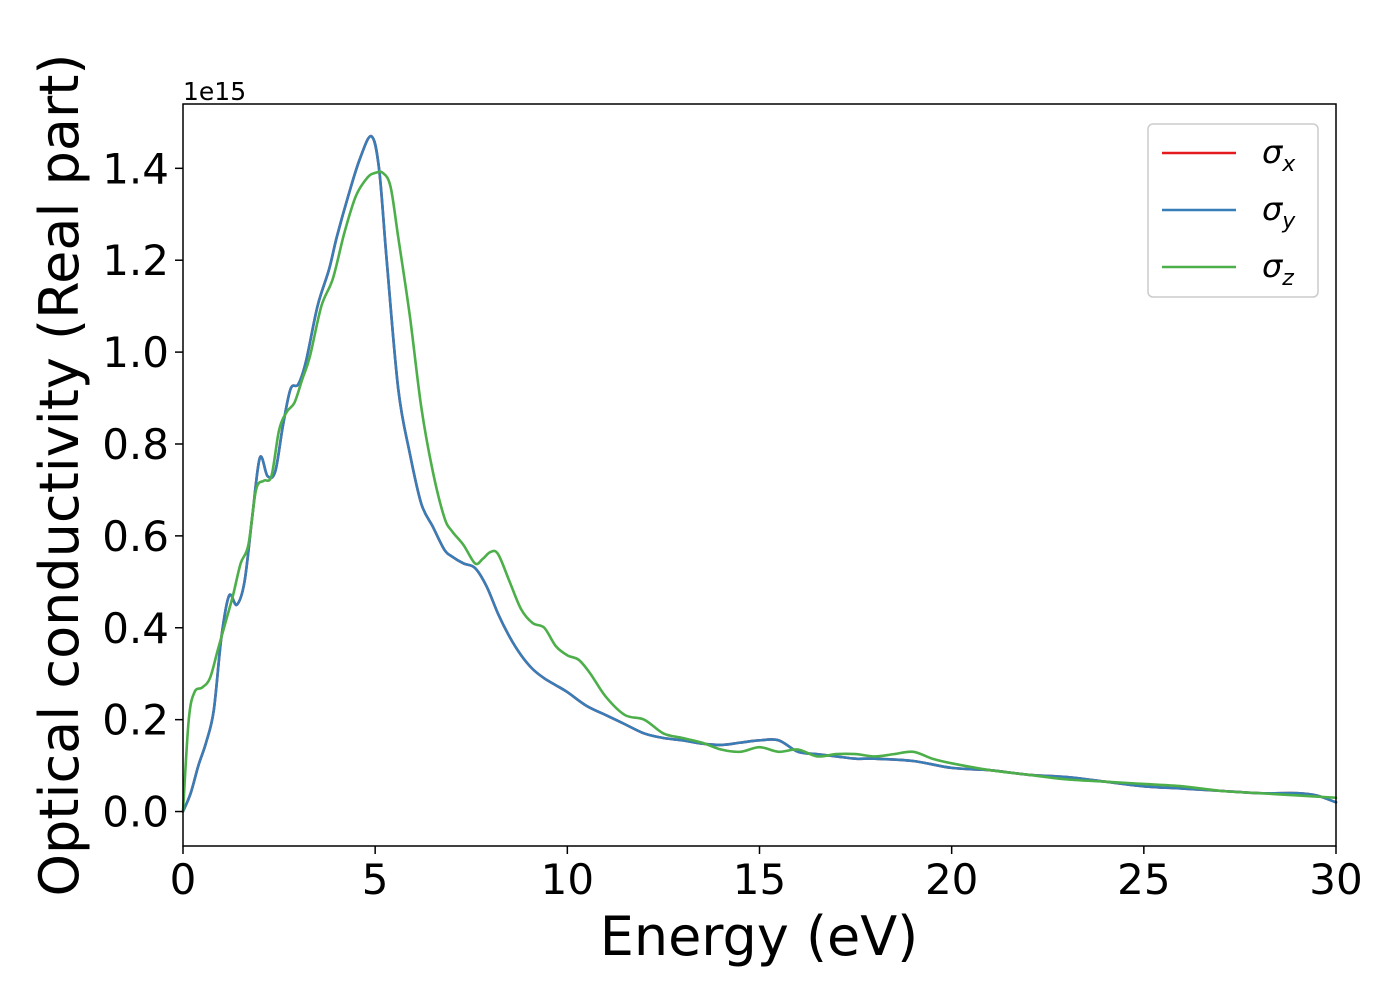  What do you see at coordinates (1279, 212) in the screenshot?
I see `legend-label-y: σy` at bounding box center [1279, 212].